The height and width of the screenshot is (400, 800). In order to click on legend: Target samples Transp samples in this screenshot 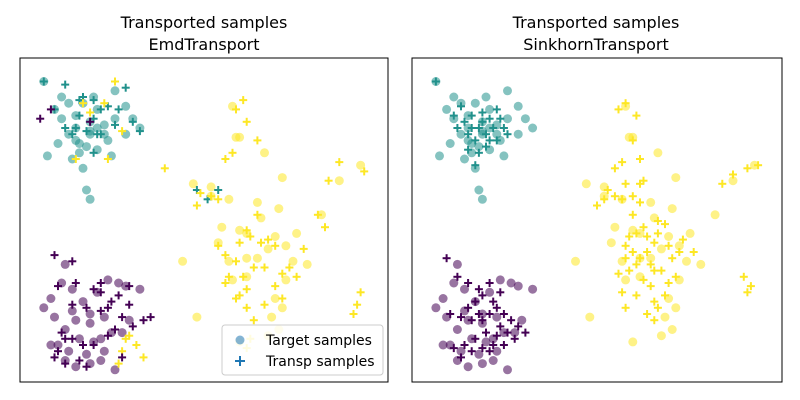, I will do `click(302, 350)`.